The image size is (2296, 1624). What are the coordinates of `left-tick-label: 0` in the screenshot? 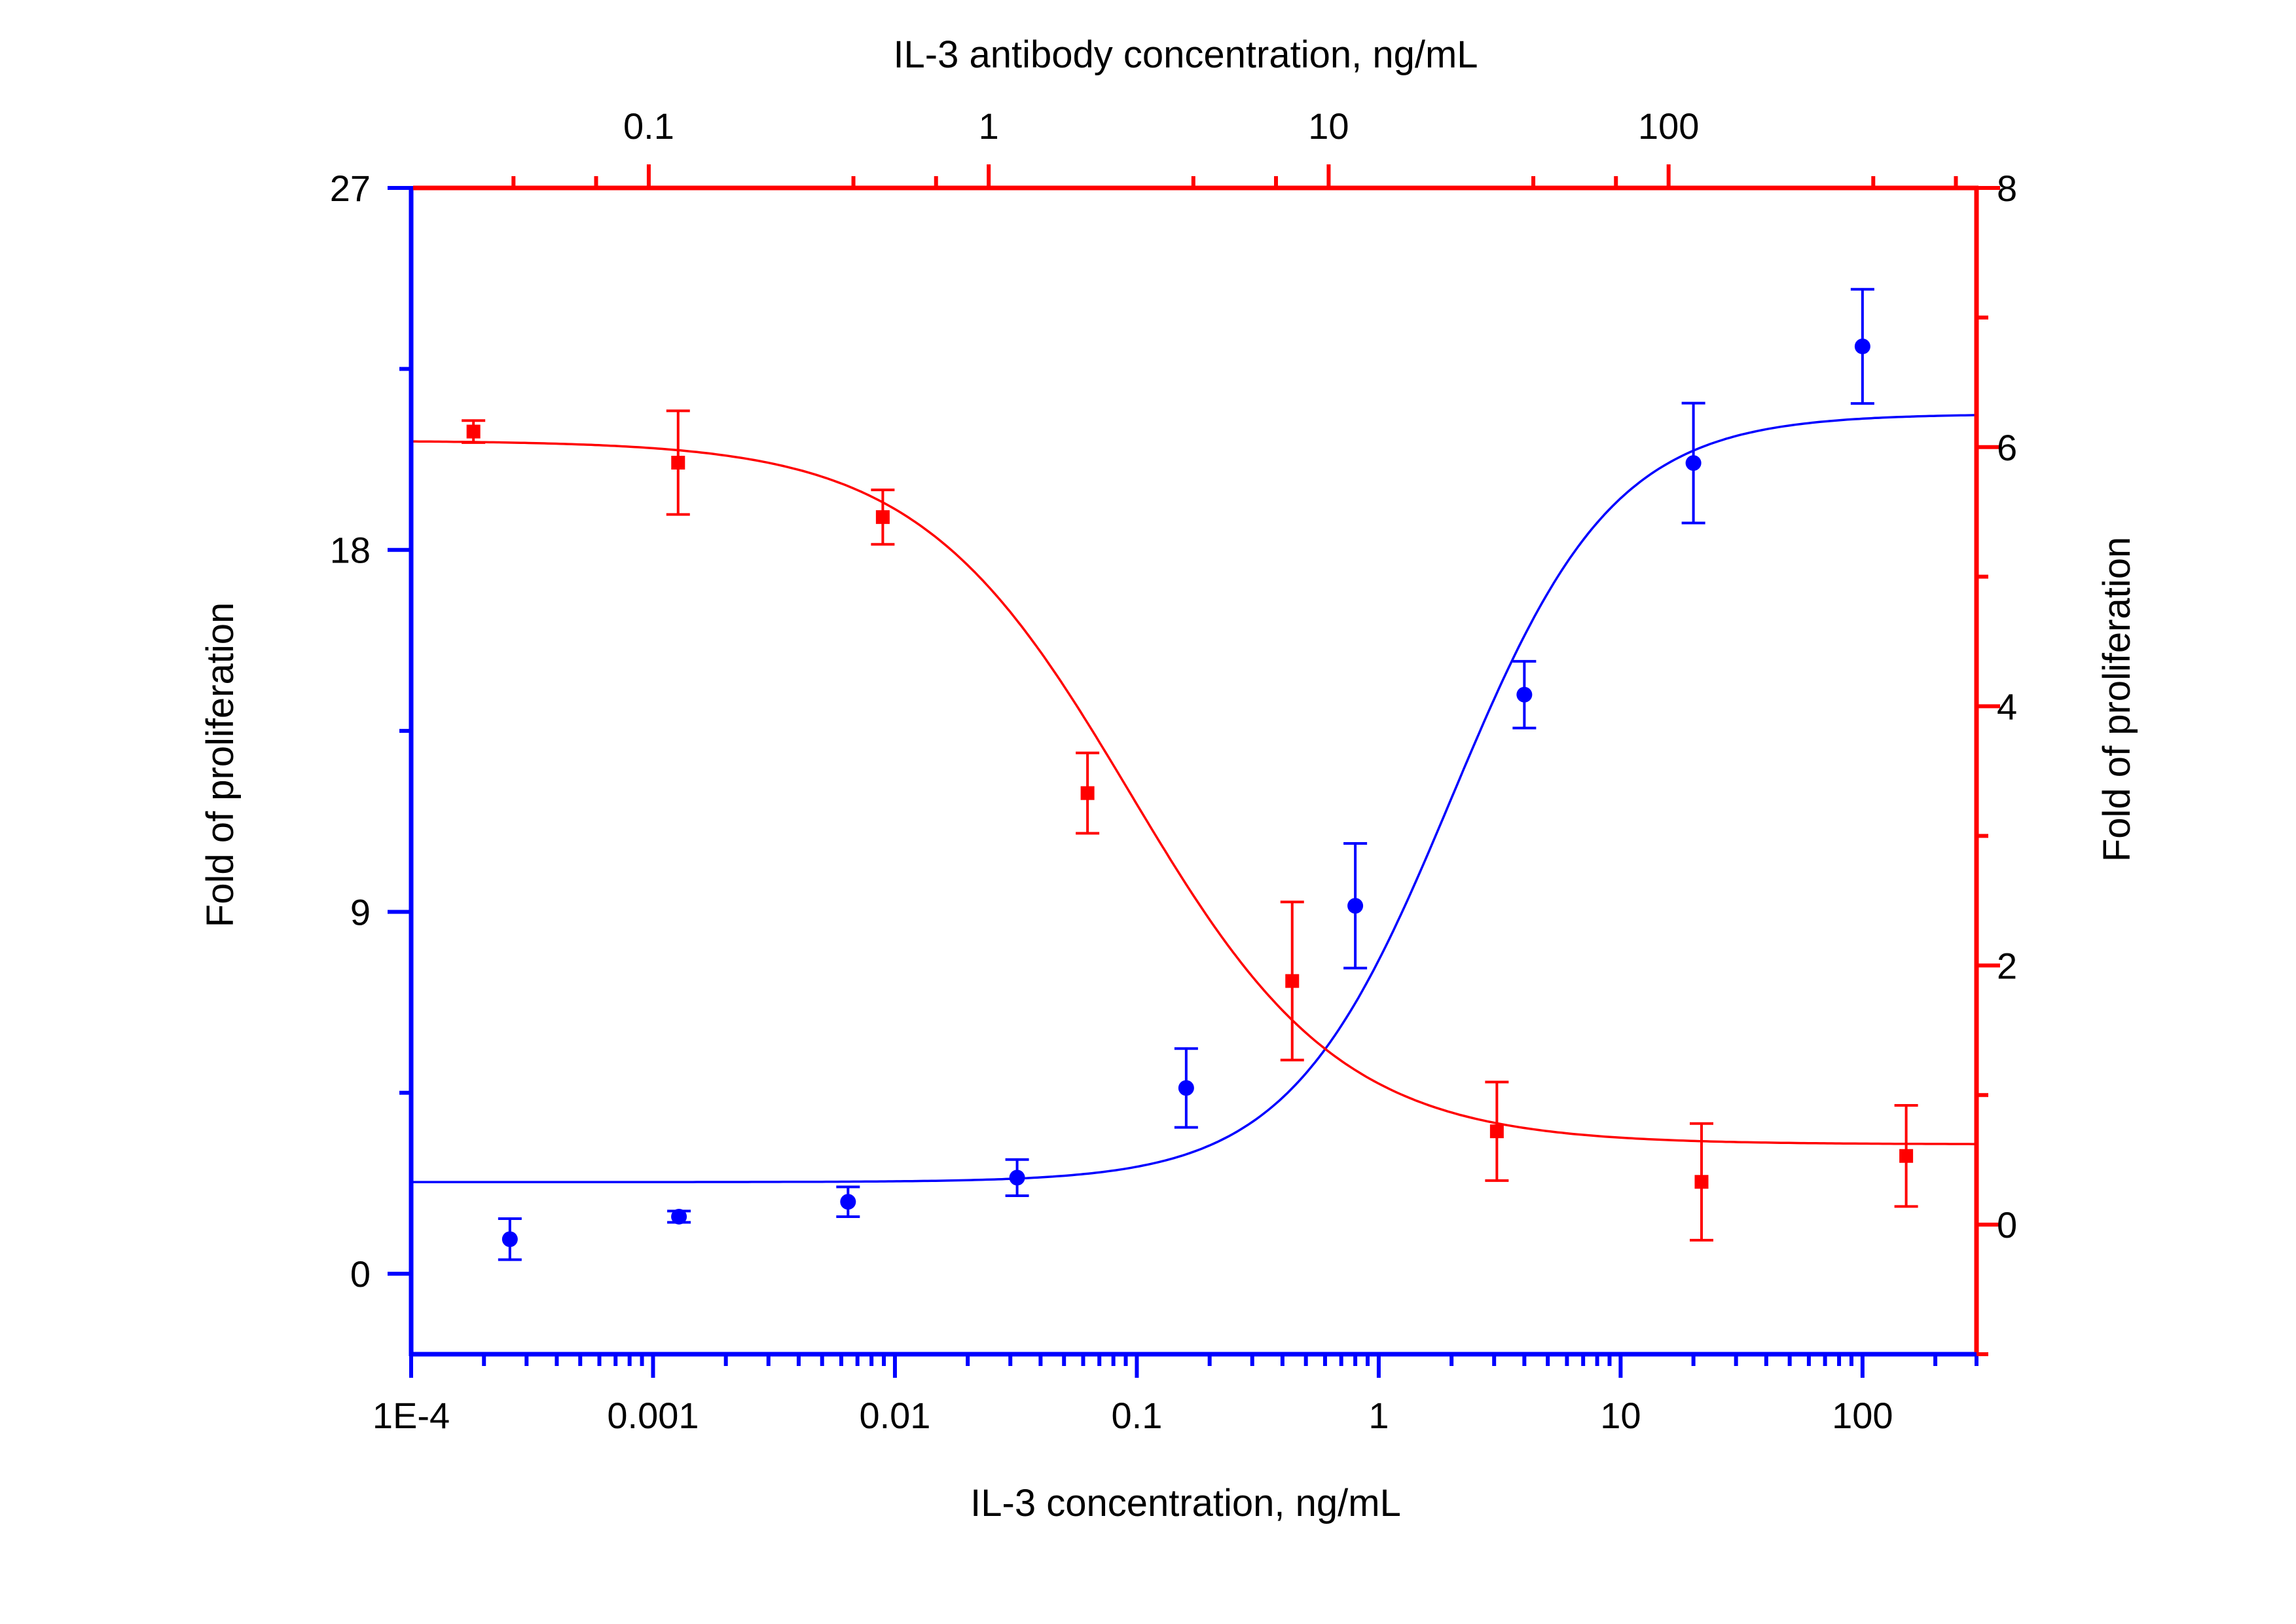 It's located at (360, 1274).